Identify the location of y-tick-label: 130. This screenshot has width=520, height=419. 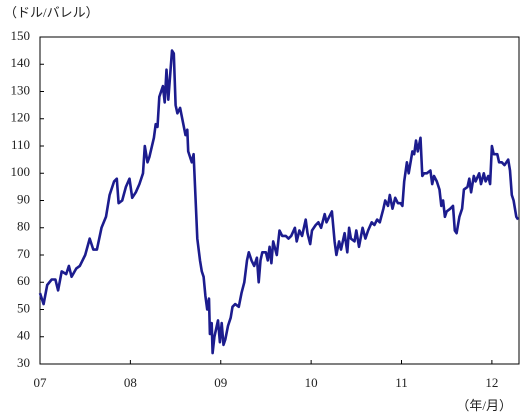
(21, 89).